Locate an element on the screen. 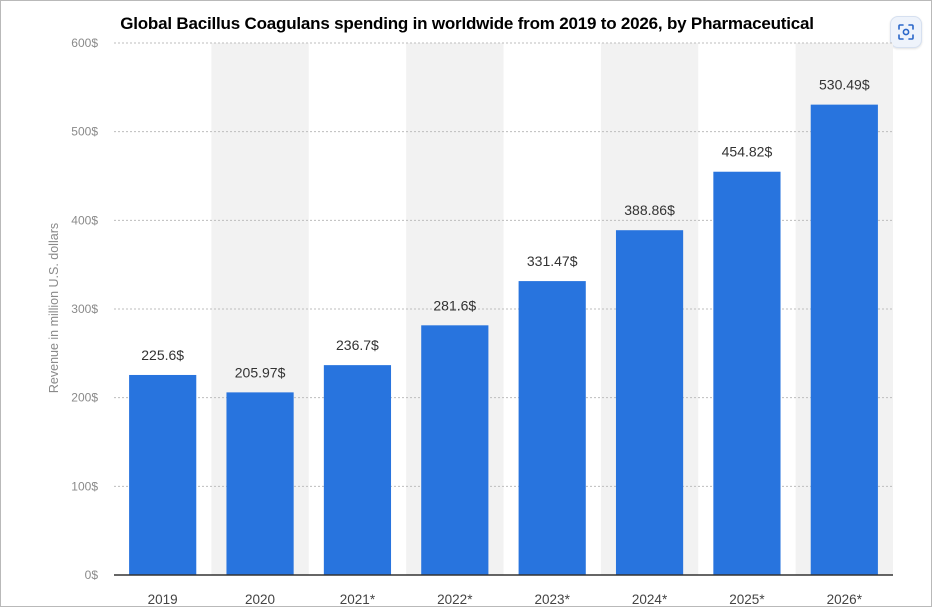 The width and height of the screenshot is (934, 609). bar-value-label: 205.97$ is located at coordinates (260, 372).